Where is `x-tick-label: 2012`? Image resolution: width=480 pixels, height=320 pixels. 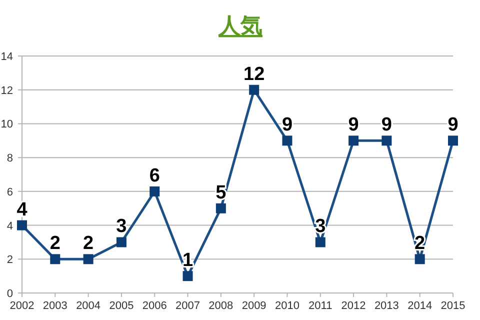
x-tick-label: 2012 is located at coordinates (353, 306).